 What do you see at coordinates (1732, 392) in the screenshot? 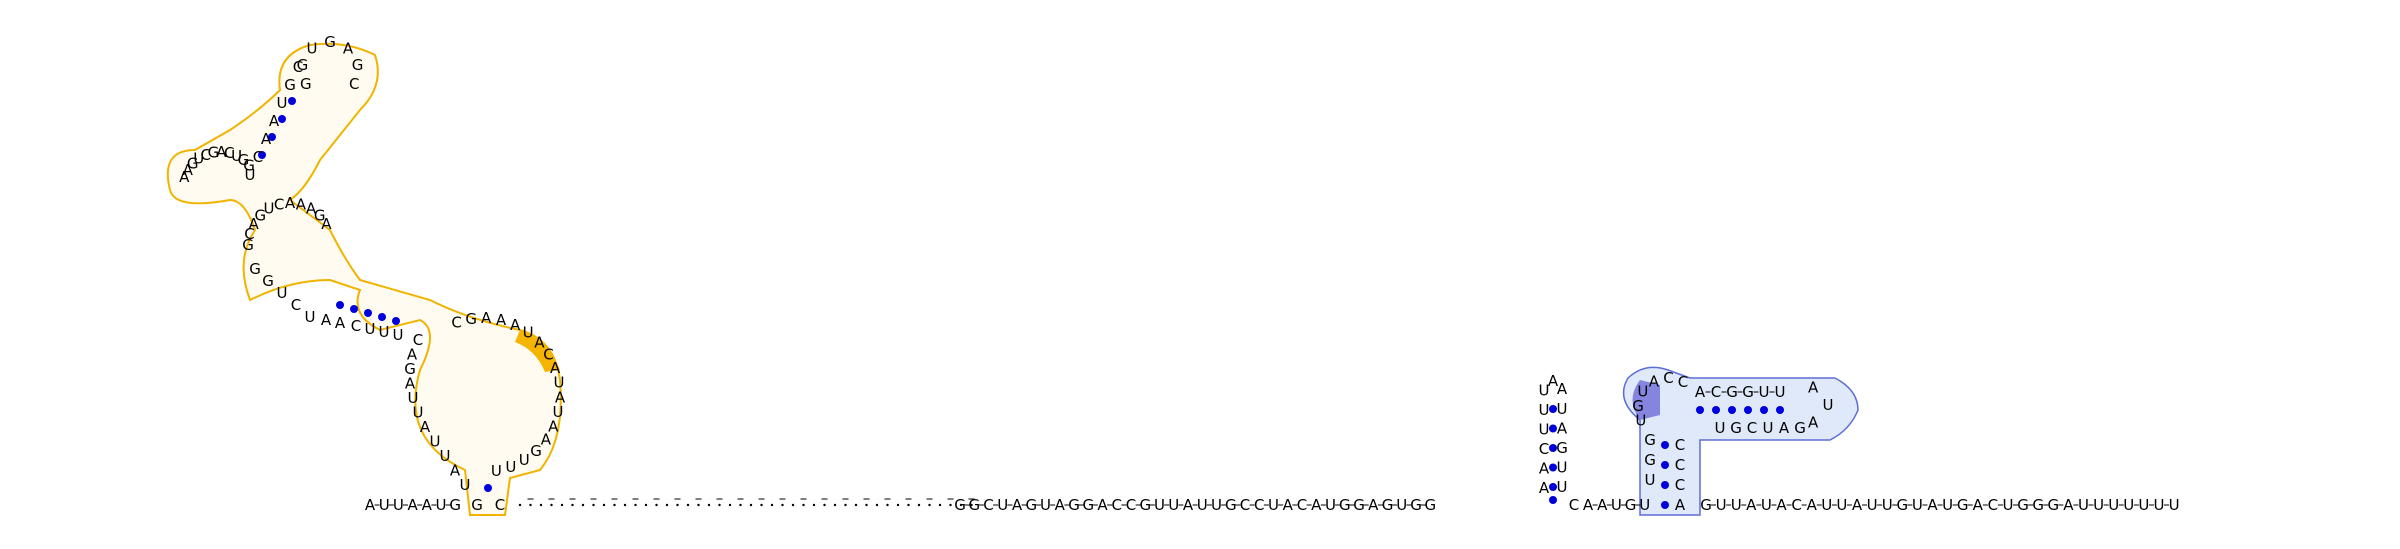
I see `blue-arm-nucleotide: G` at bounding box center [1732, 392].